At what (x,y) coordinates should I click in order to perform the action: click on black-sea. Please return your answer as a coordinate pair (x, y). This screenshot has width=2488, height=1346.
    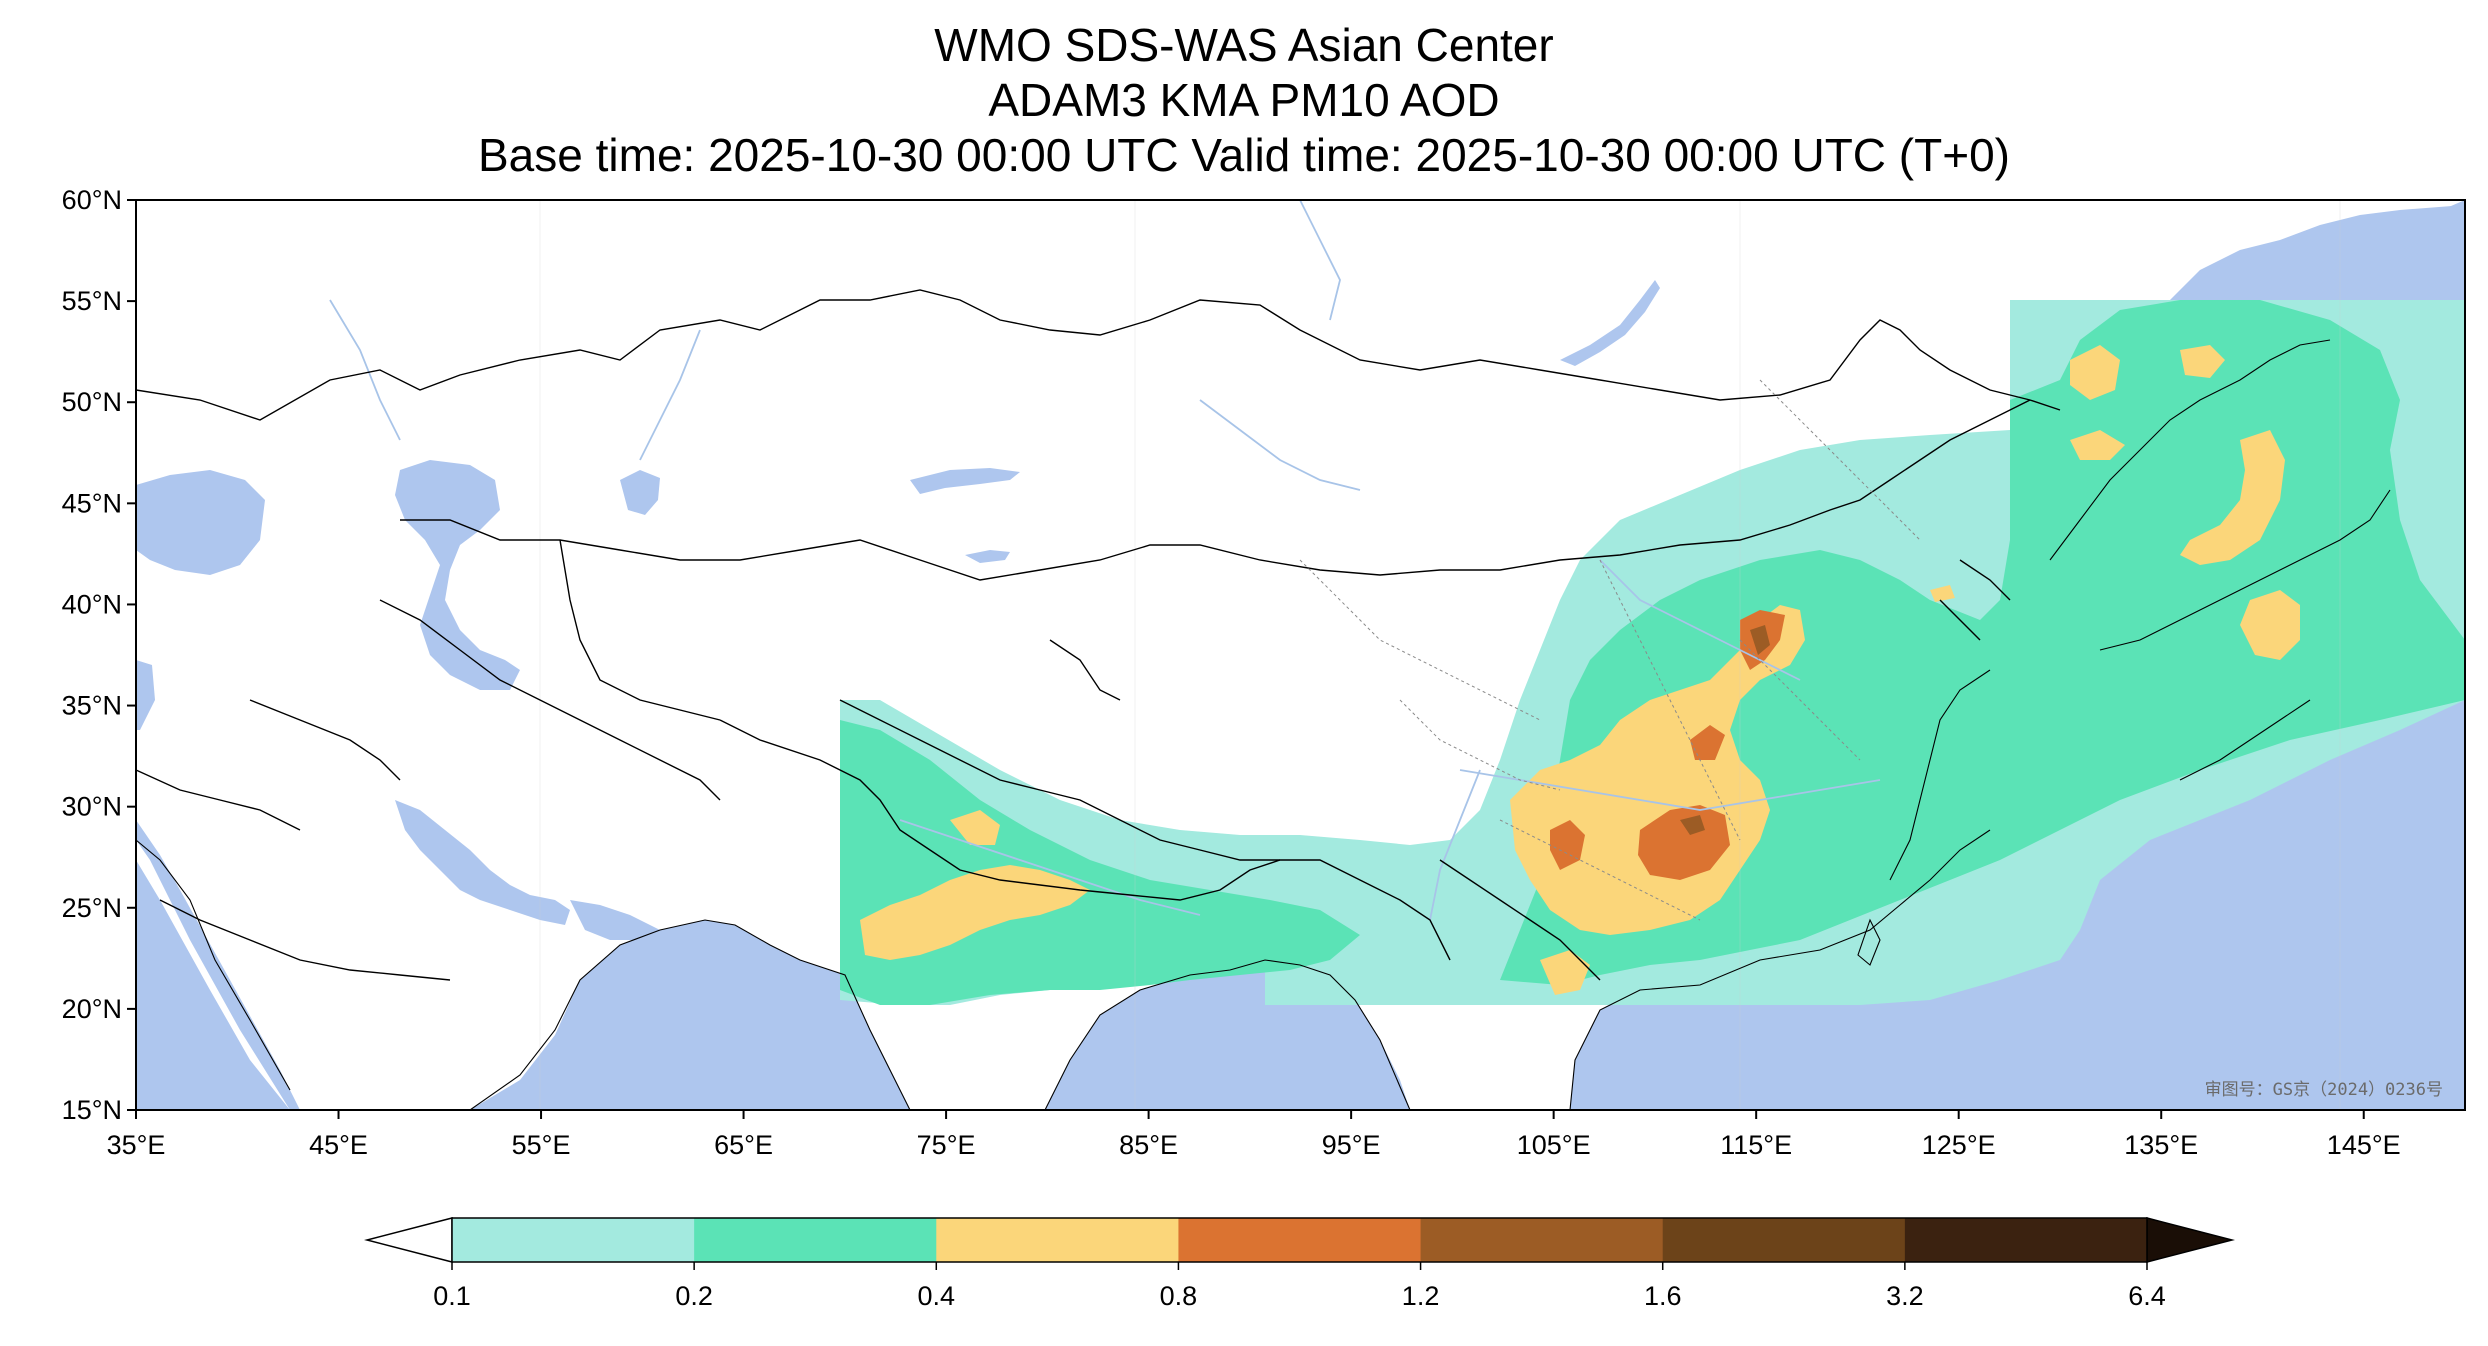
    Looking at the image, I should click on (200, 522).